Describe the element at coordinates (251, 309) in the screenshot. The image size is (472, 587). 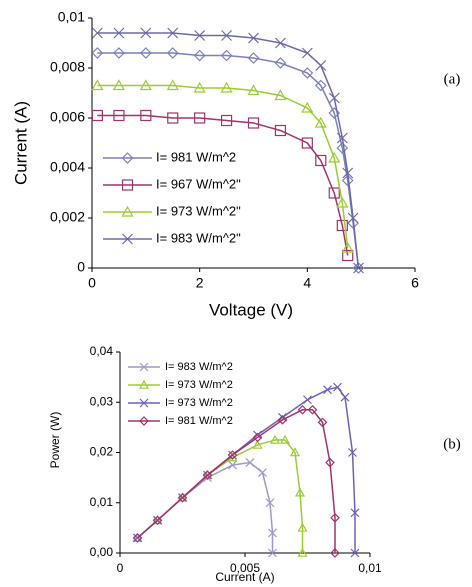
I see `x-axis-title: Voltage (V)` at that location.